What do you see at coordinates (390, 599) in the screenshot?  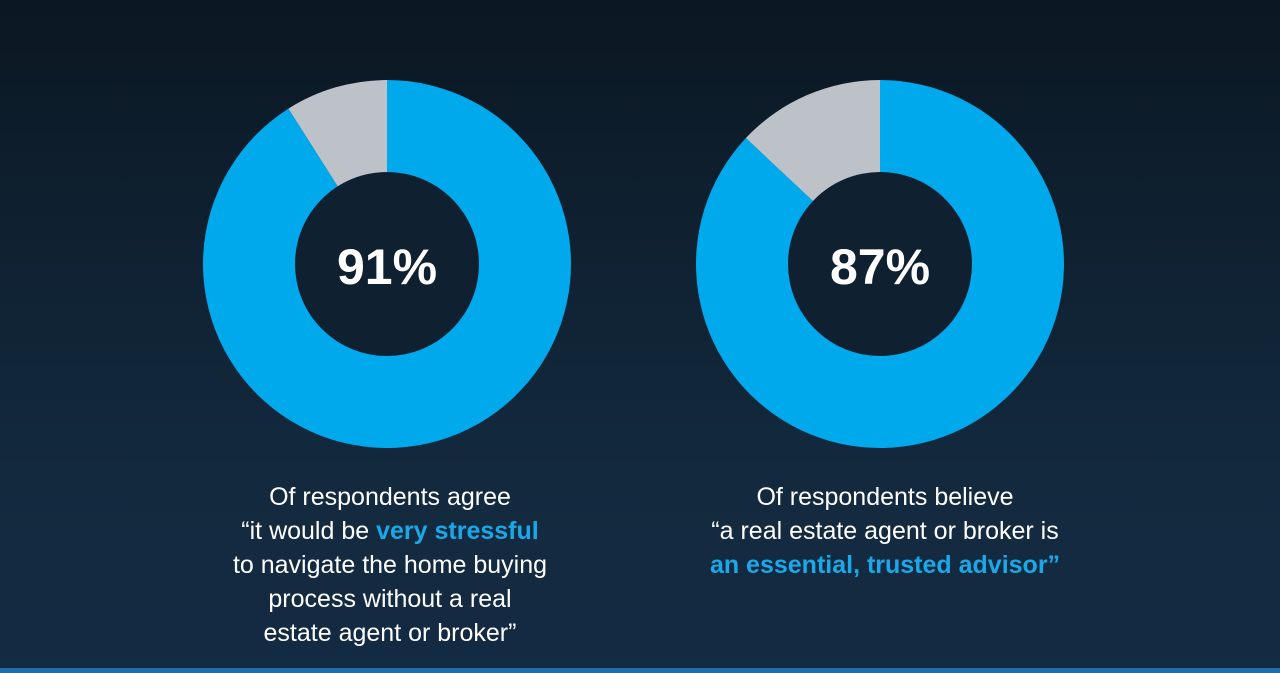 I see `caption-1-line-4: process without a real` at bounding box center [390, 599].